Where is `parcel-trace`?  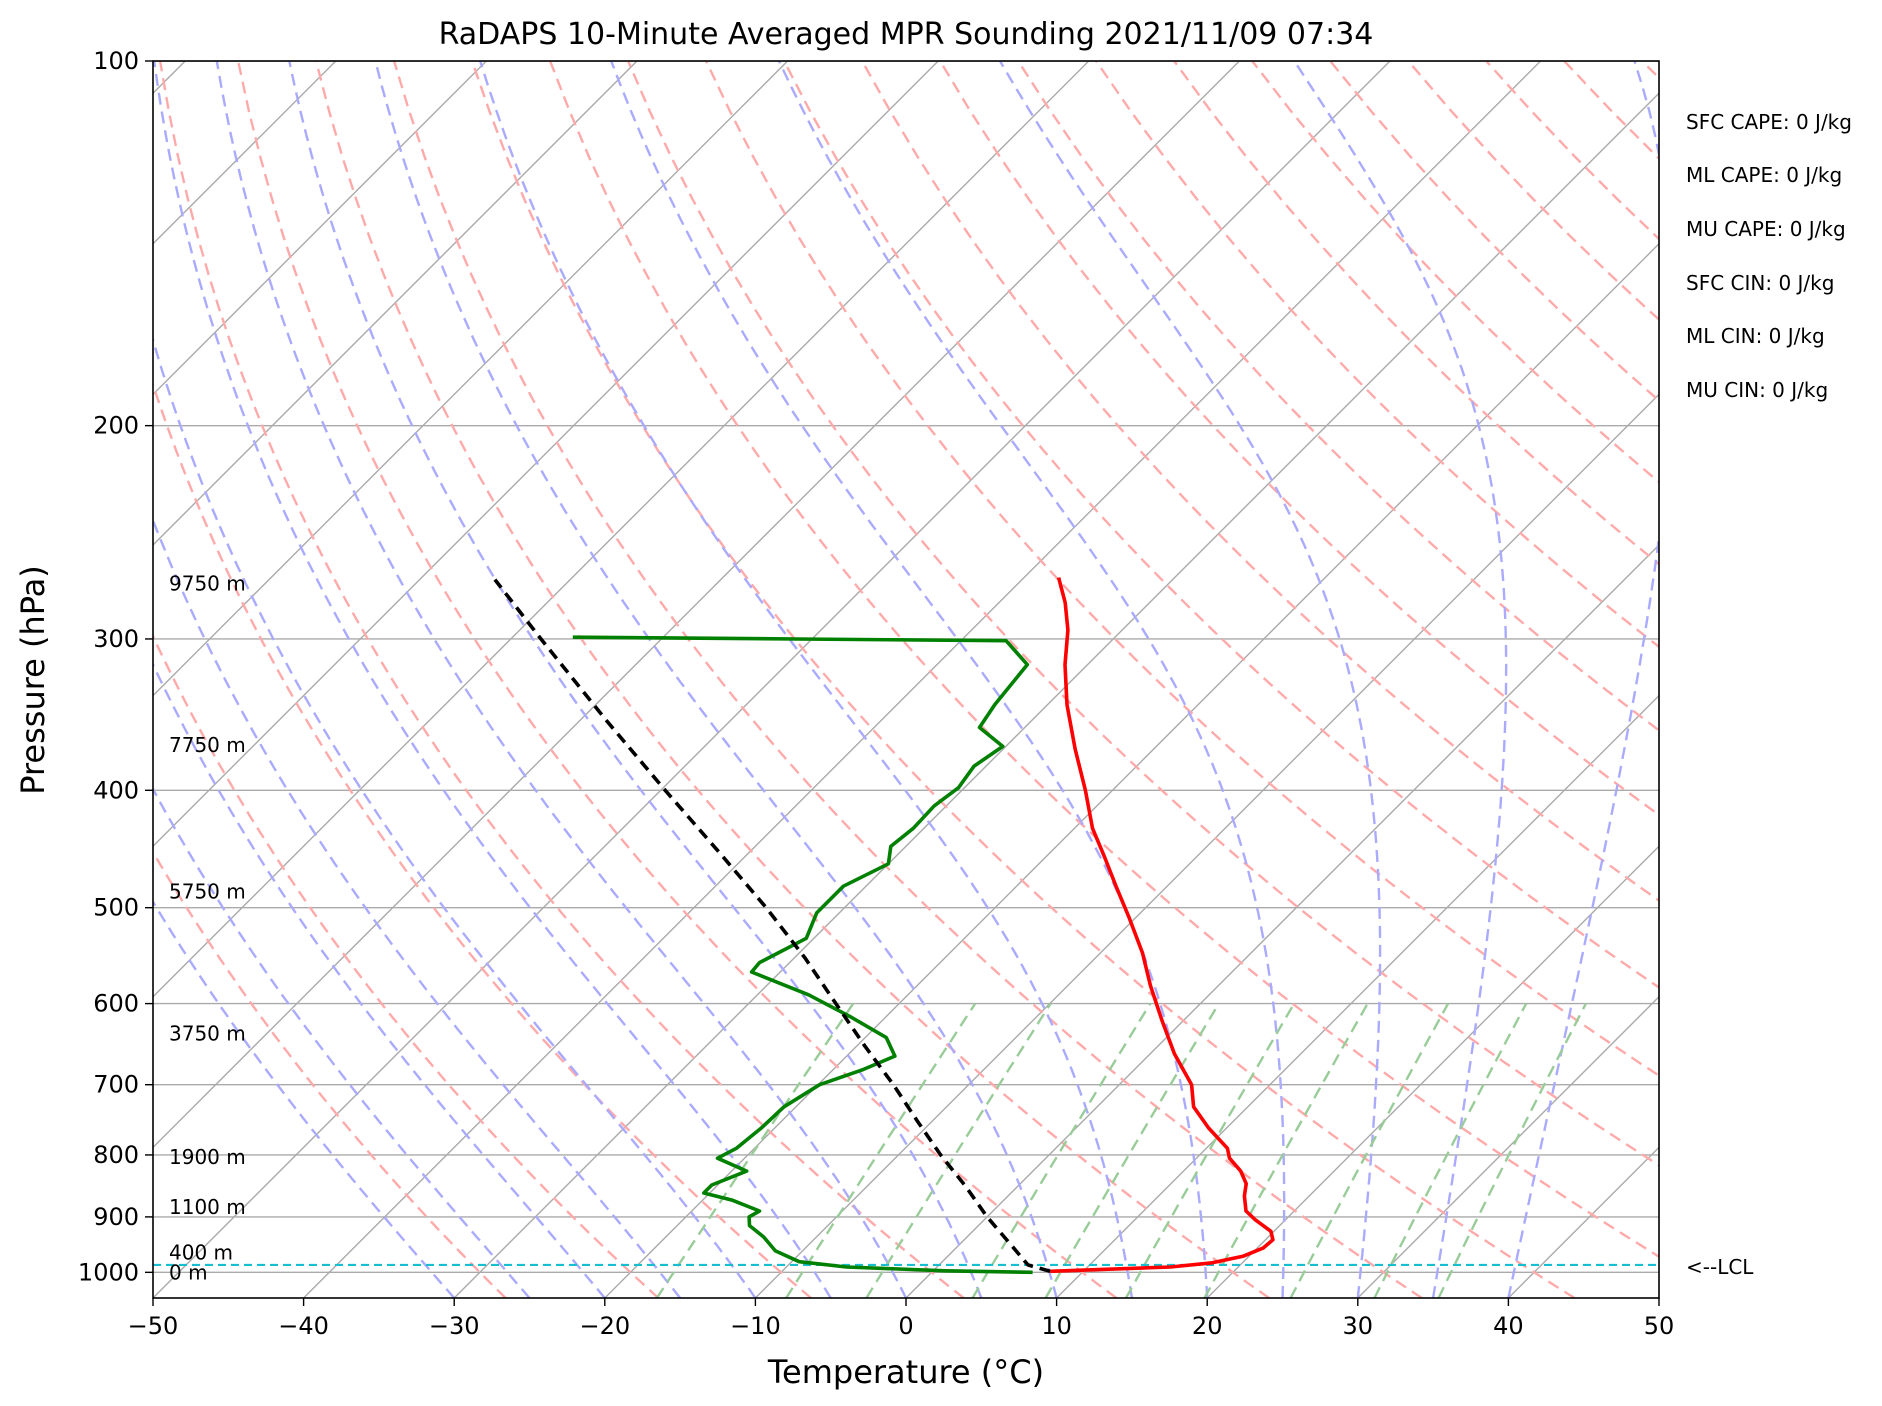 parcel-trace is located at coordinates (772, 926).